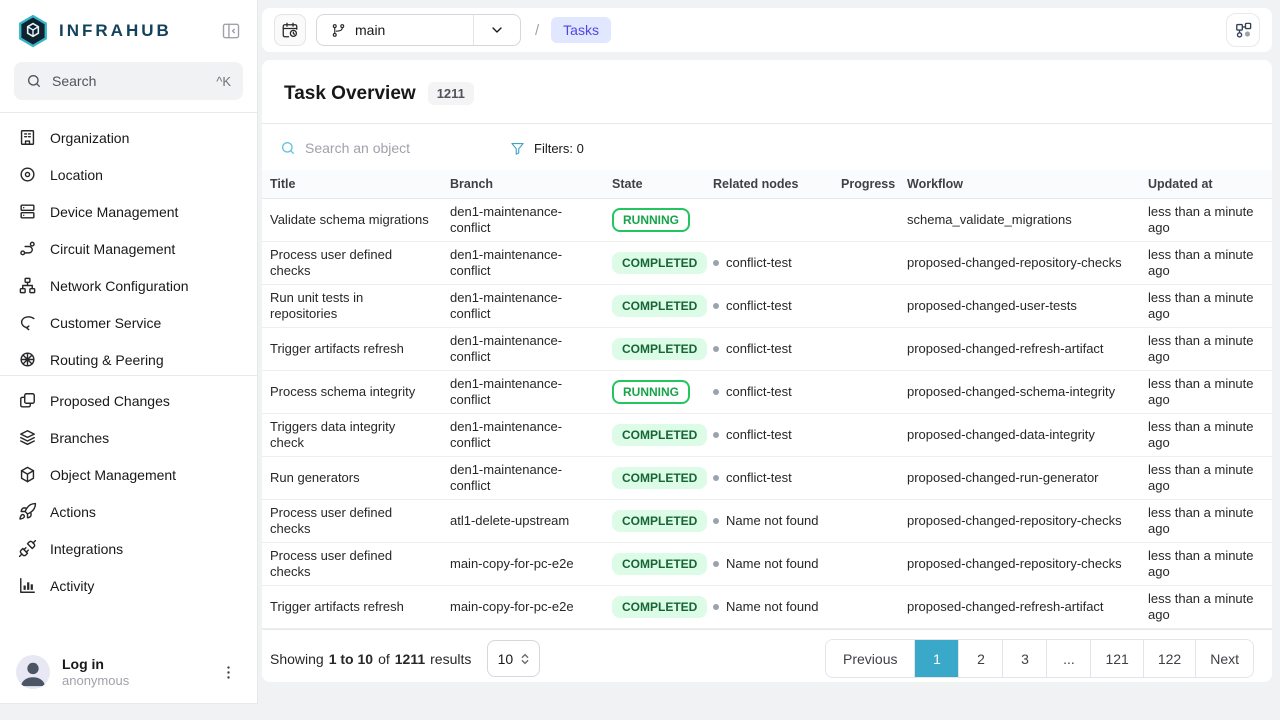 The width and height of the screenshot is (1280, 720). I want to click on cell-title: Process schema integrity, so click(343, 391).